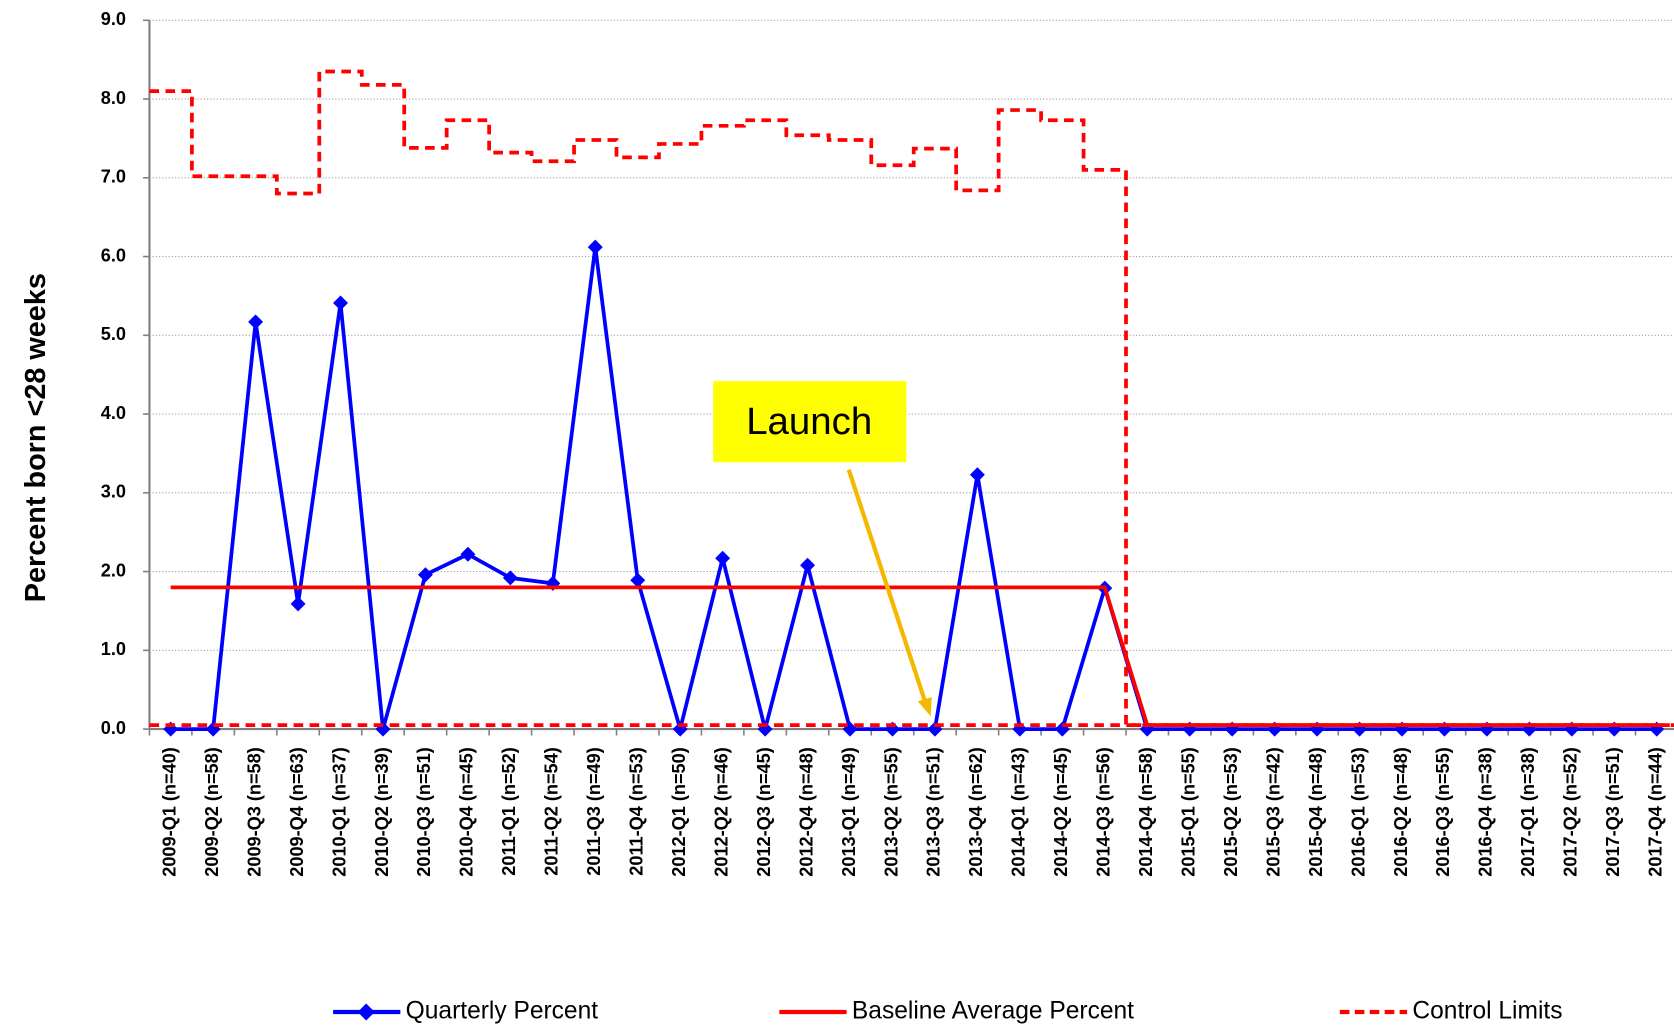  What do you see at coordinates (679, 811) in the screenshot?
I see `x-tick-label: 2012-Q1 (n=50)` at bounding box center [679, 811].